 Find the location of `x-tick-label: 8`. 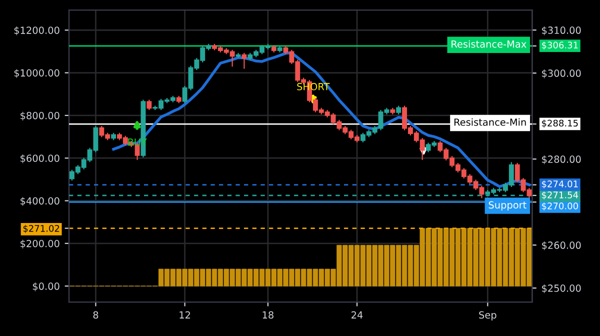

x-tick-label: 8 is located at coordinates (95, 315).